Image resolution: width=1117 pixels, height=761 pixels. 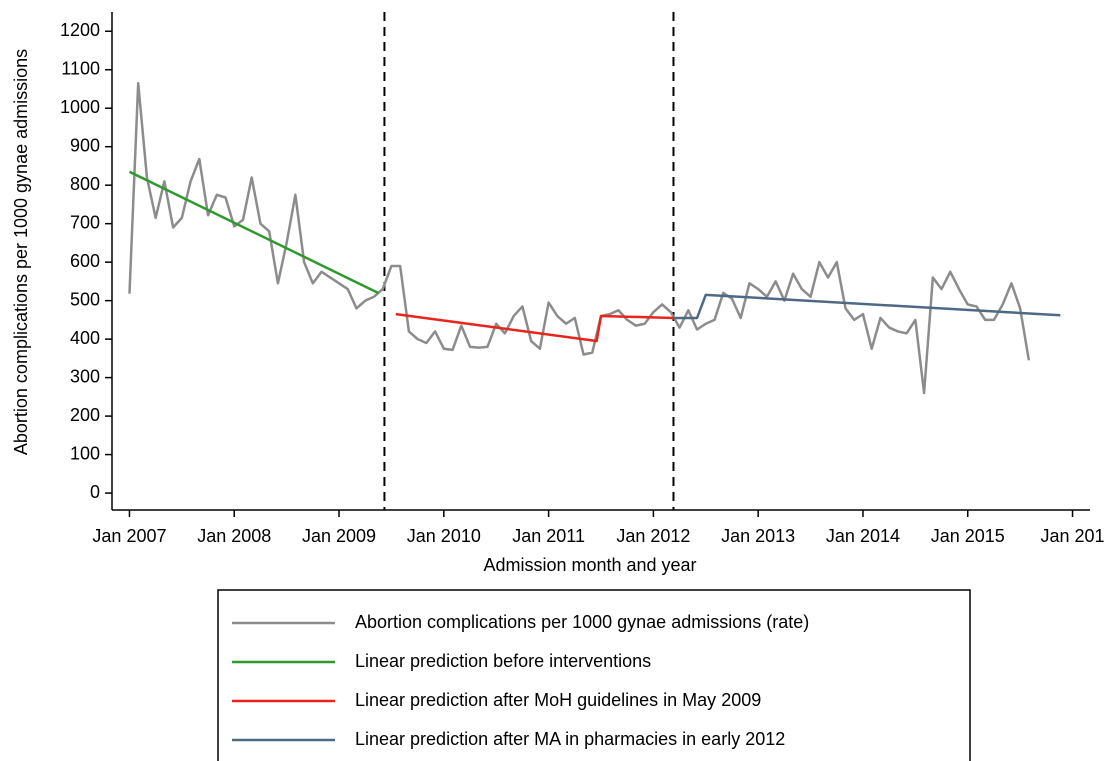 What do you see at coordinates (85, 376) in the screenshot?
I see `y-tick-label: 300` at bounding box center [85, 376].